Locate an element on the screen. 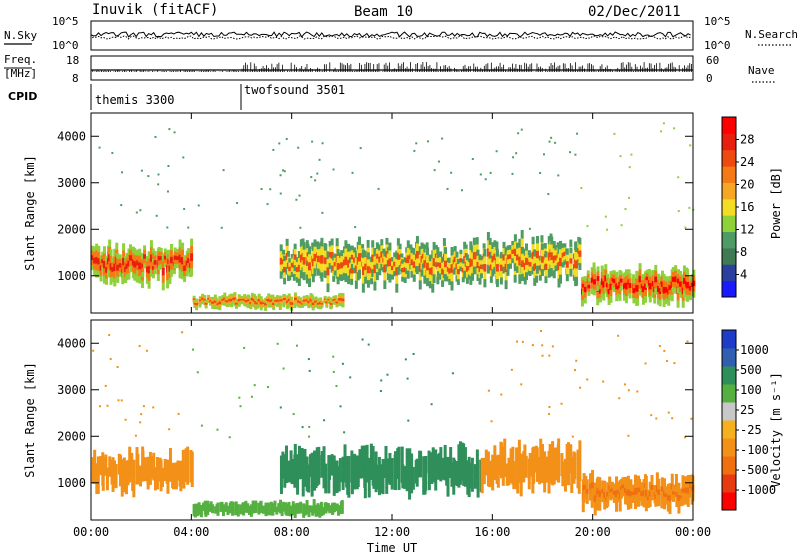 The image size is (800, 554). colorbar-tick-label: 12 is located at coordinates (747, 230).